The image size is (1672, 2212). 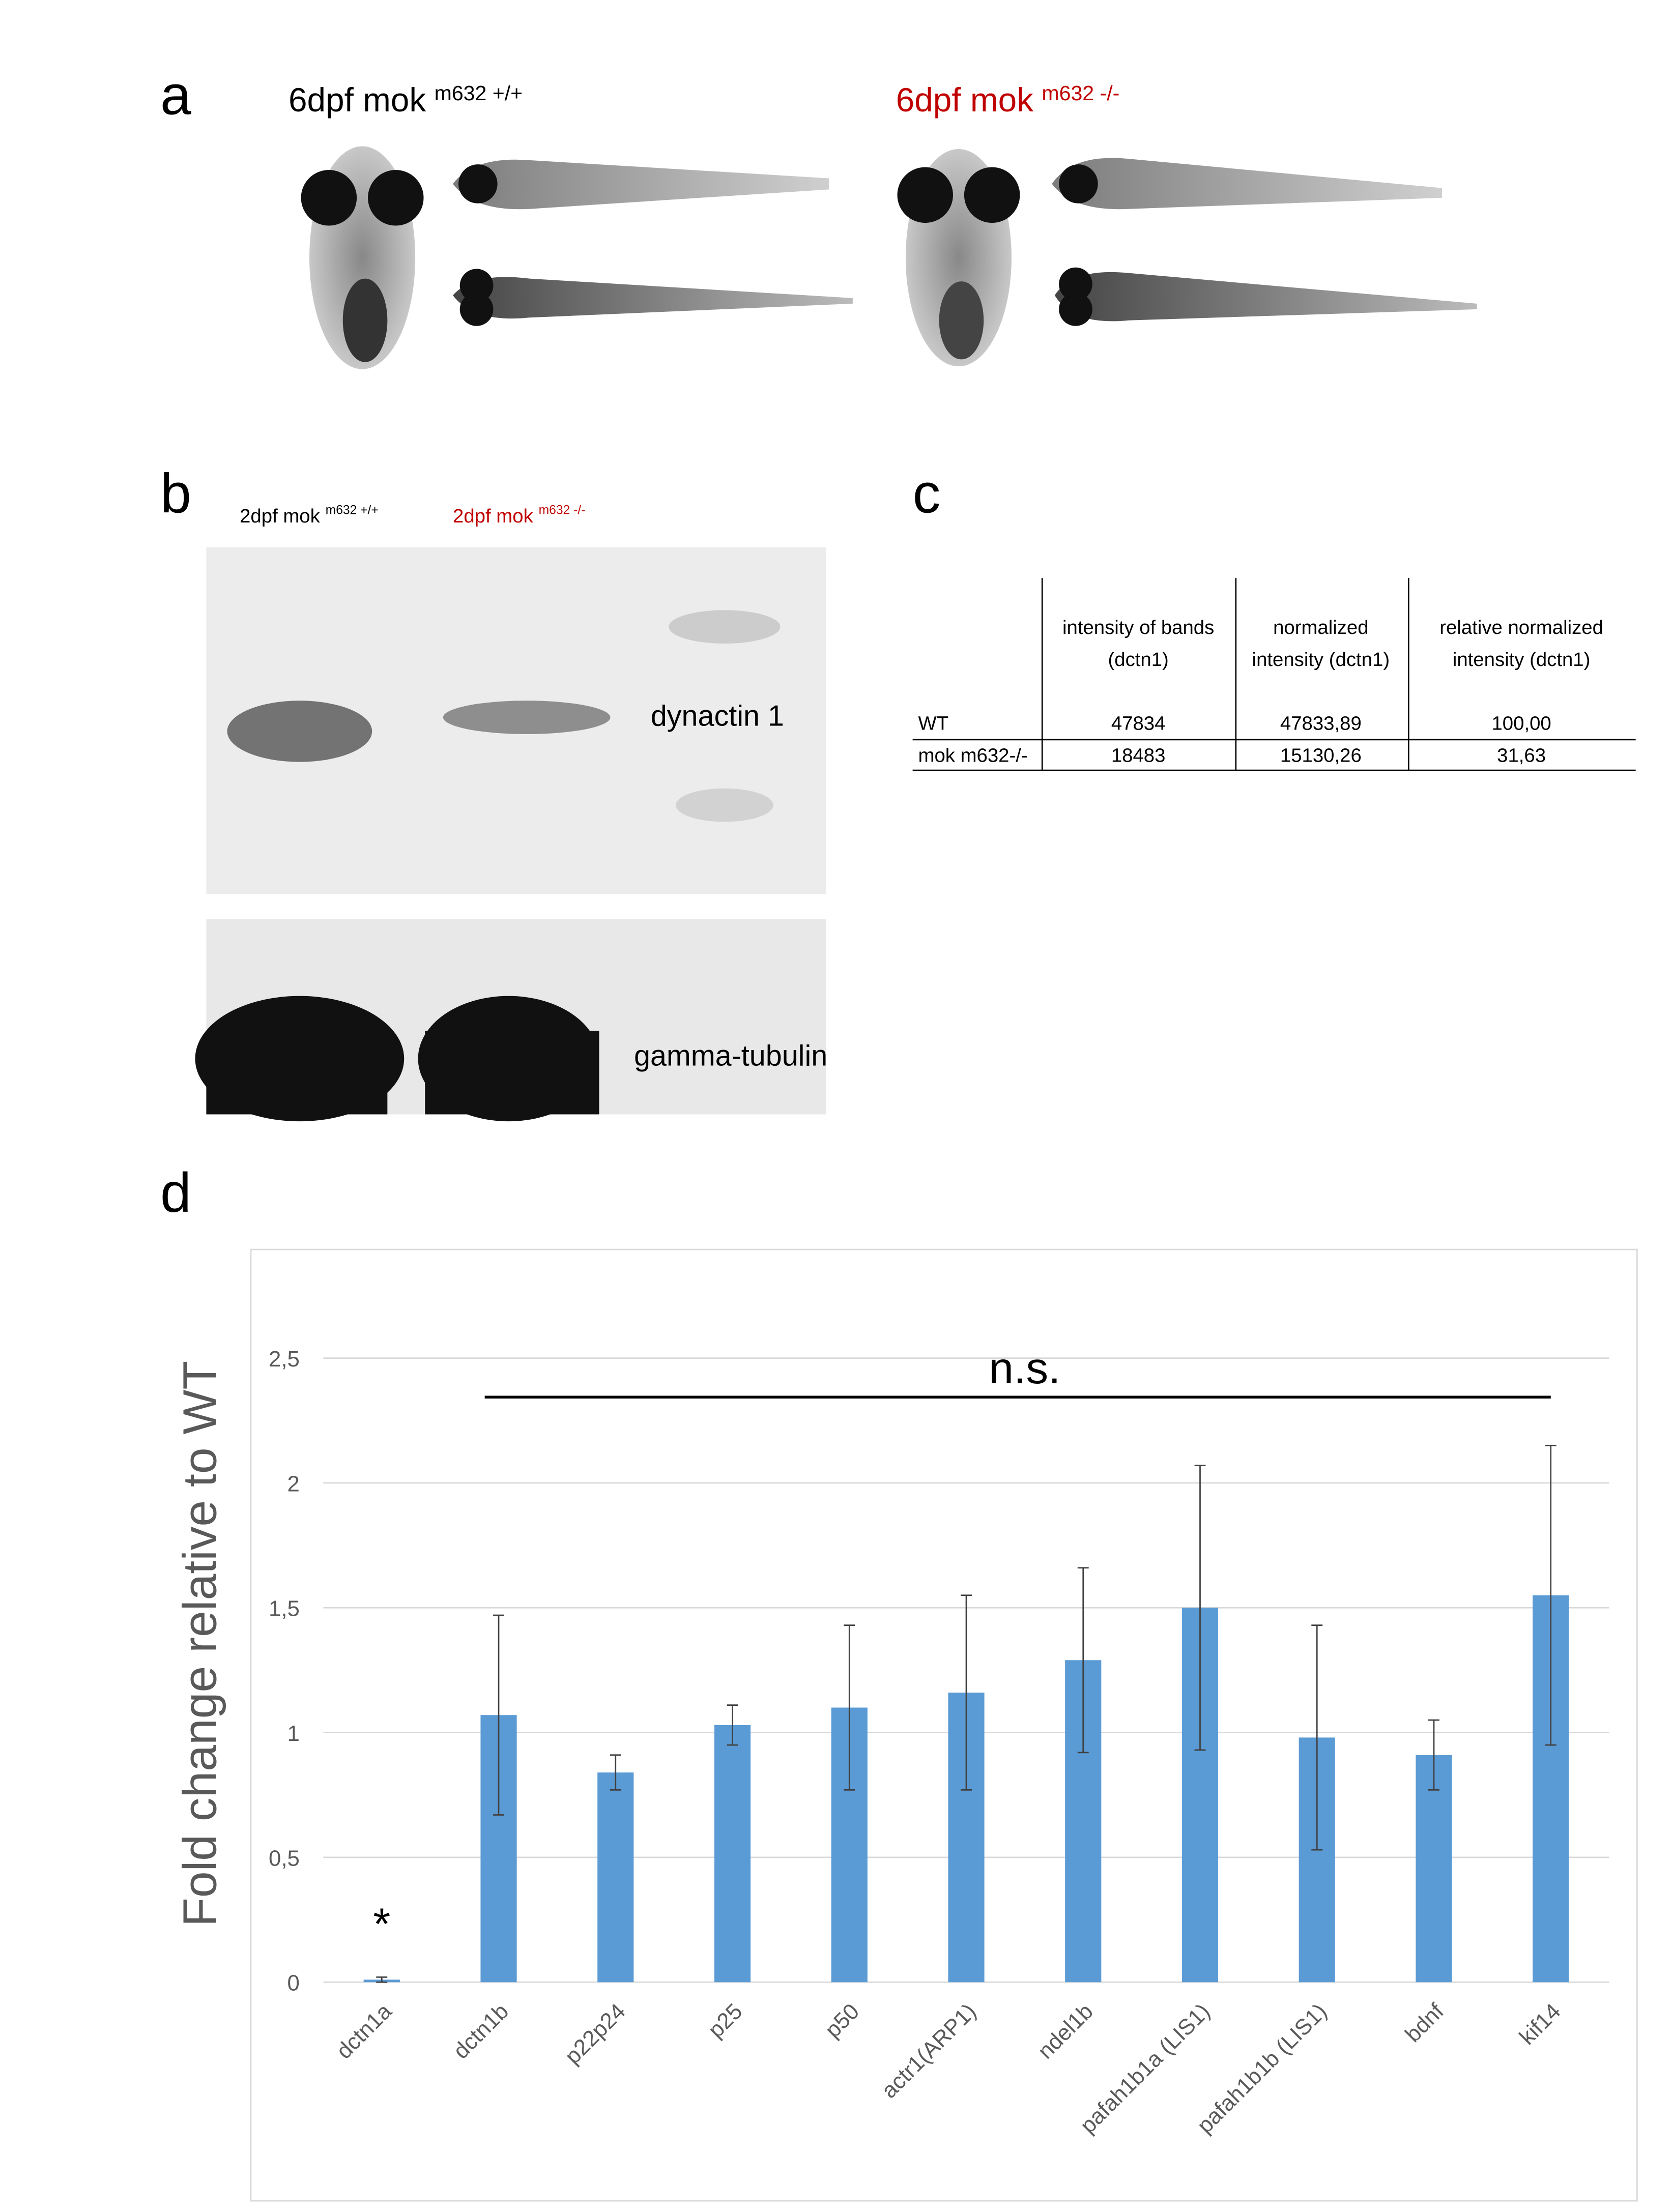 I want to click on table-header: normalized, so click(x=1320, y=627).